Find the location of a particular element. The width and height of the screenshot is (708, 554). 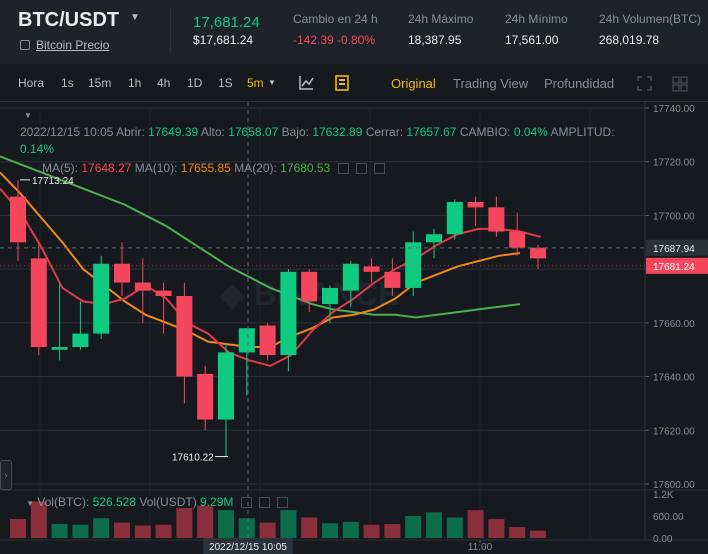

price-tick-label: 17720.00 is located at coordinates (674, 163).